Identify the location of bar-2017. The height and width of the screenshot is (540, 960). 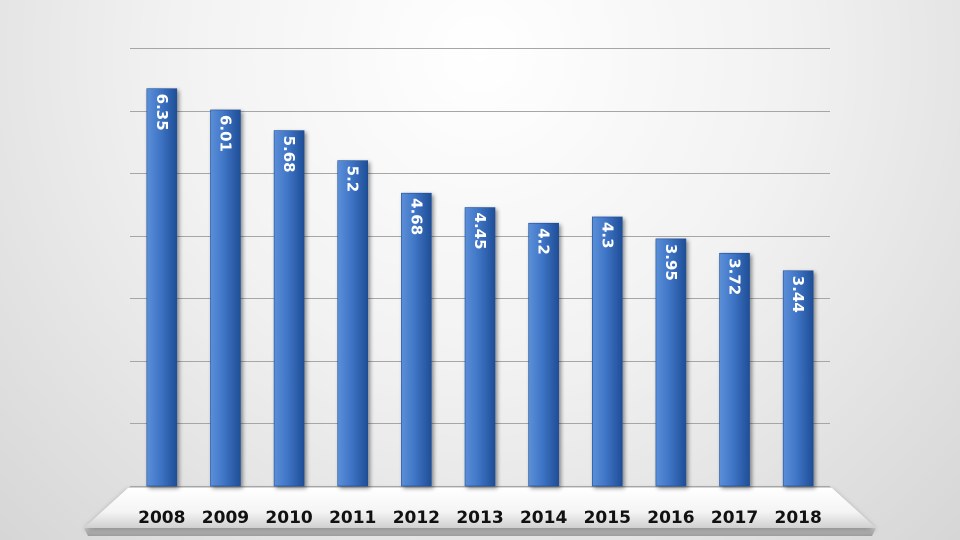
(734, 369).